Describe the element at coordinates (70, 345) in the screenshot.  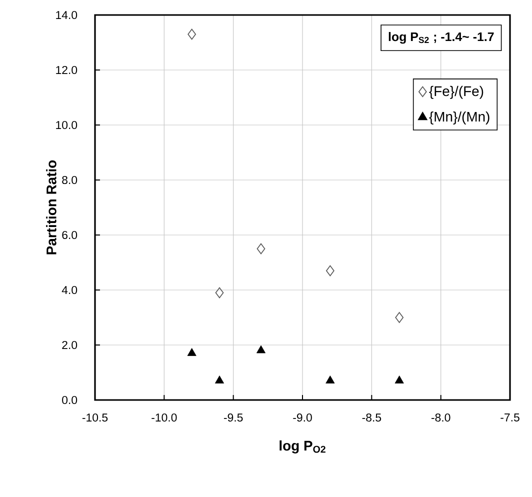
I see `y-tick-label: 2.0` at that location.